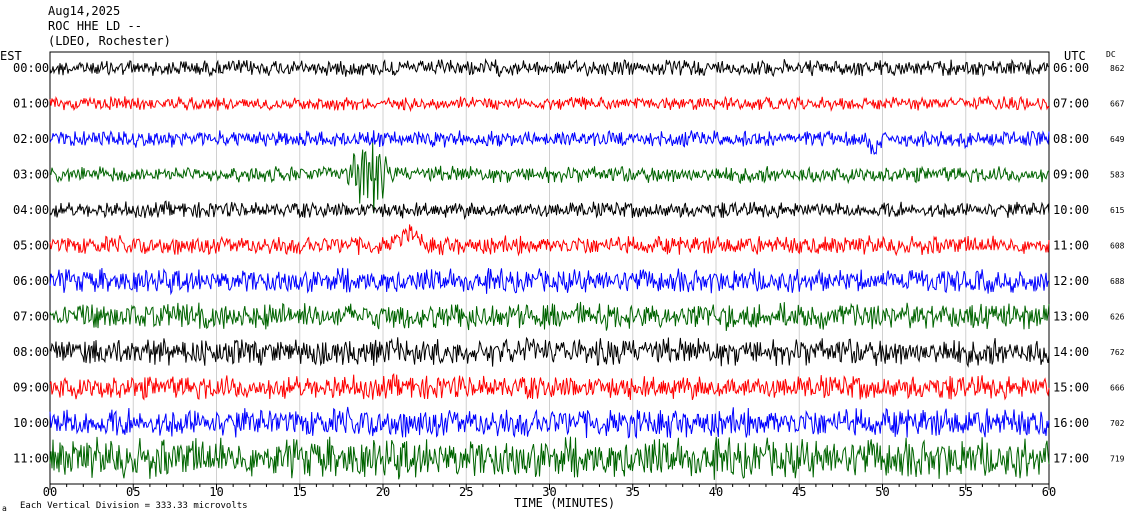  What do you see at coordinates (1117, 459) in the screenshot?
I see `dc-value-label: 719` at bounding box center [1117, 459].